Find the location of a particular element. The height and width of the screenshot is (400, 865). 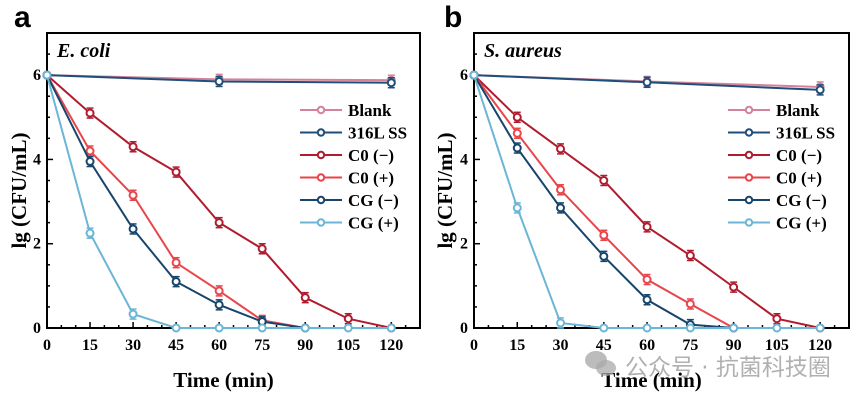

y-tick-label: 2 is located at coordinates (37, 244).